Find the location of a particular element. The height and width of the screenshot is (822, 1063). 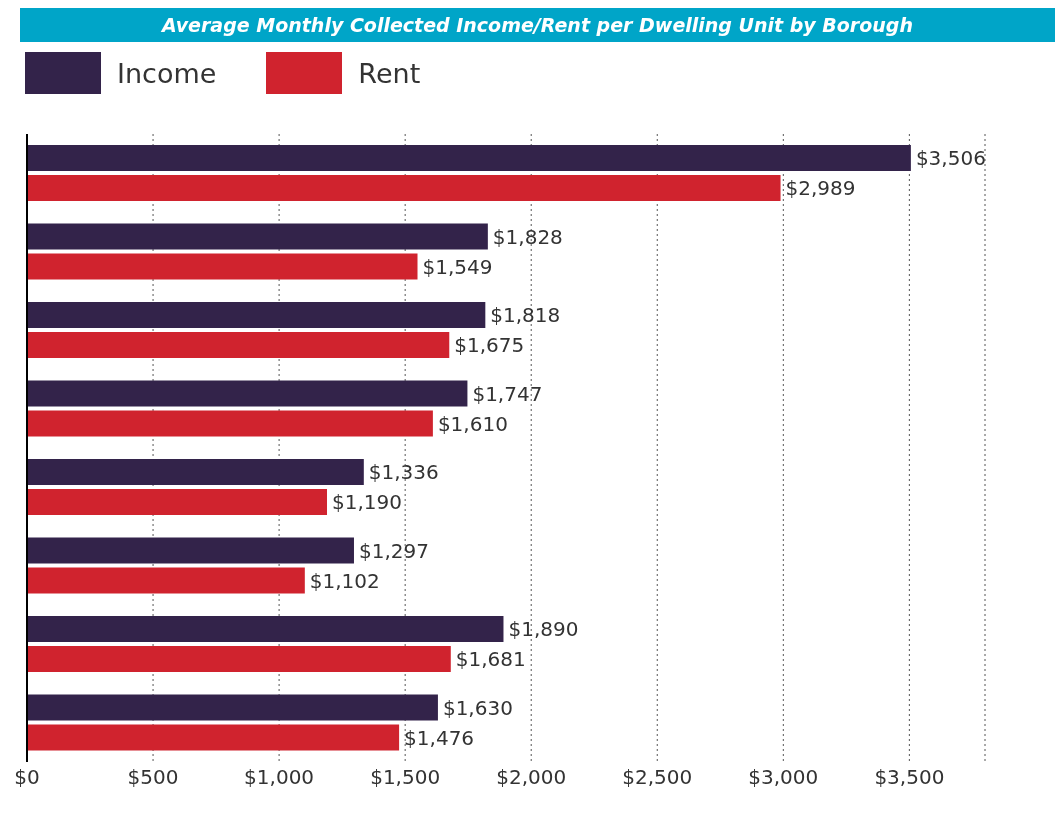

data-label: $1,297 is located at coordinates (393, 550).